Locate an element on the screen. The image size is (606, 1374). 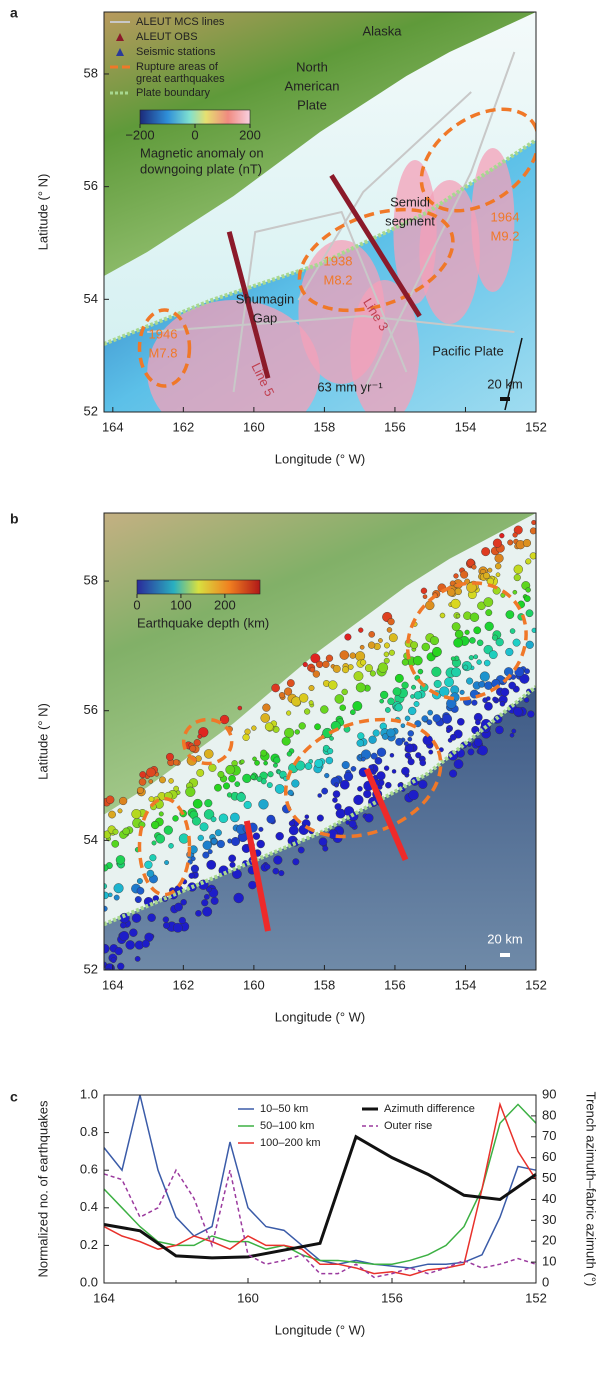
x-tick-label: 154 is located at coordinates (466, 426).